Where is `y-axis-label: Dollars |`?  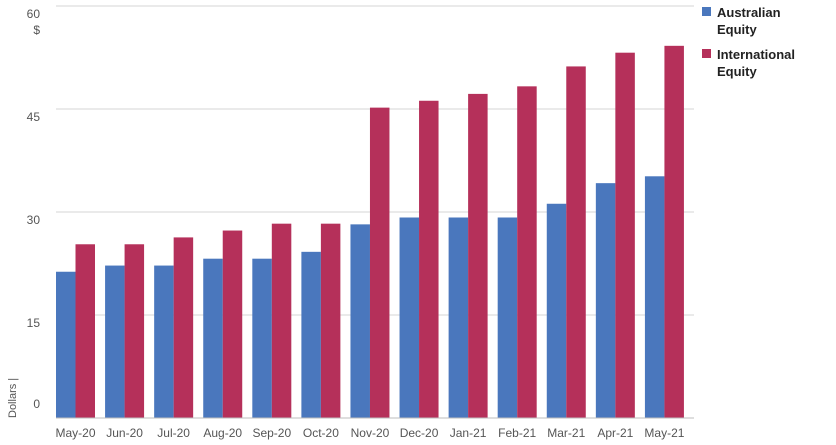
y-axis-label: Dollars | is located at coordinates (13, 398).